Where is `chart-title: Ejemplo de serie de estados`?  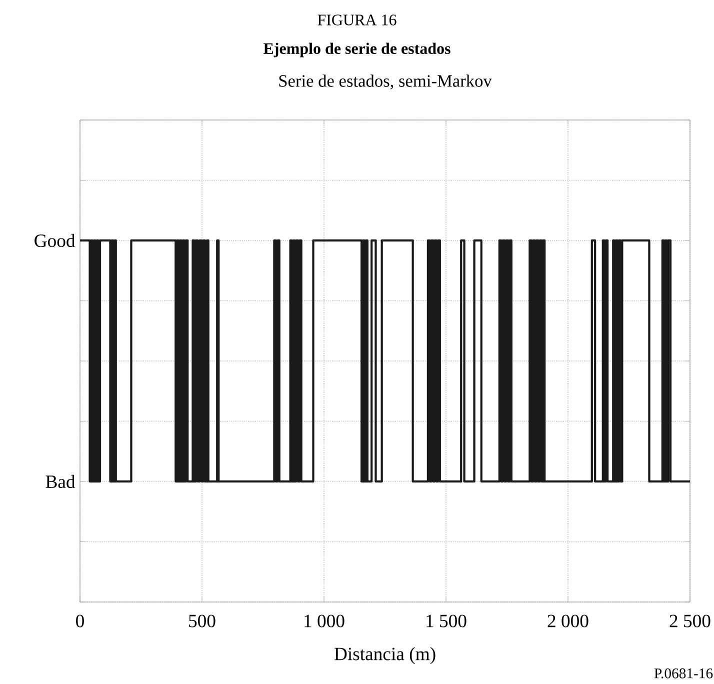
chart-title: Ejemplo de serie de estados is located at coordinates (357, 50).